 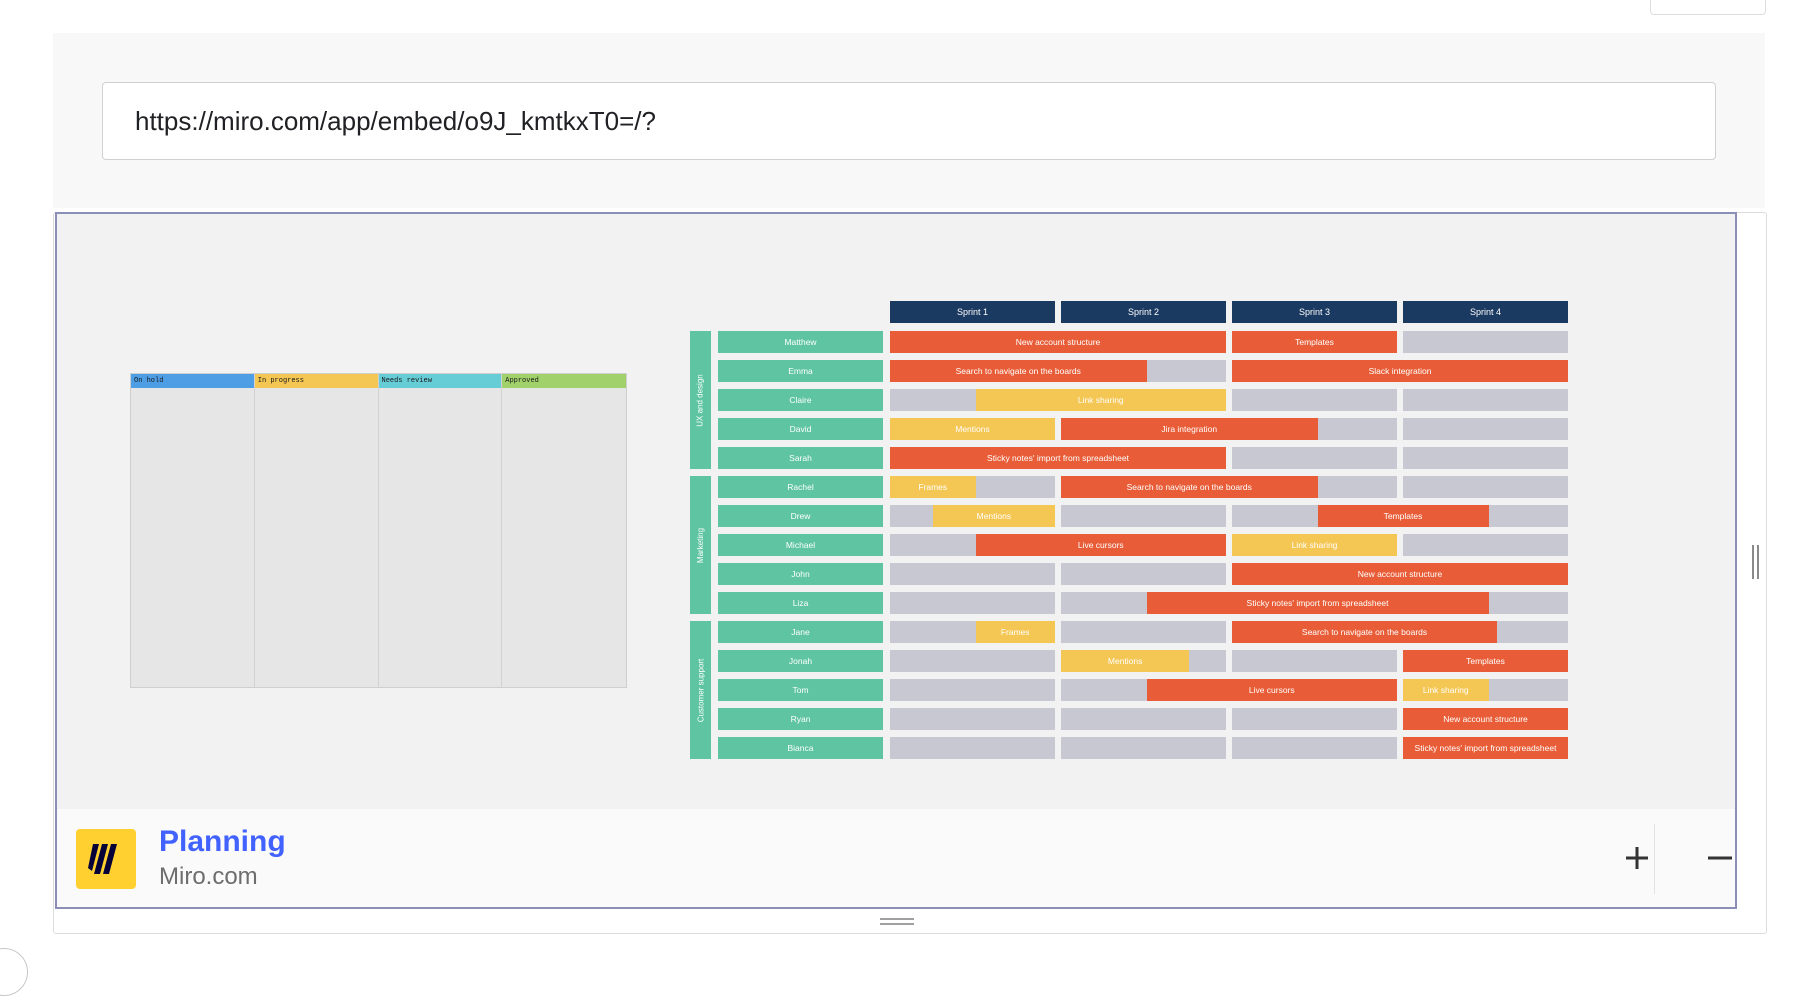 I want to click on team-group-label-text: UX and design, so click(x=701, y=400).